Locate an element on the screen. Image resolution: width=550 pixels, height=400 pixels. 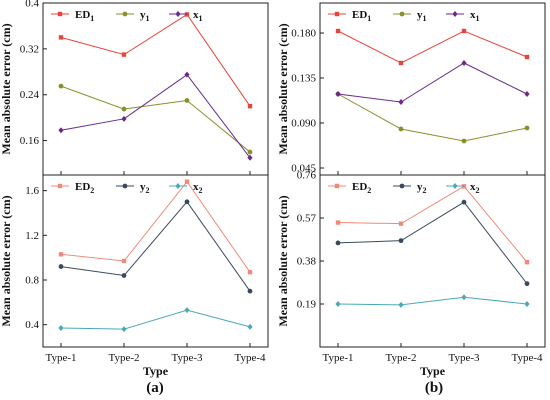
y-tick-label: 0.57 is located at coordinates (307, 219).